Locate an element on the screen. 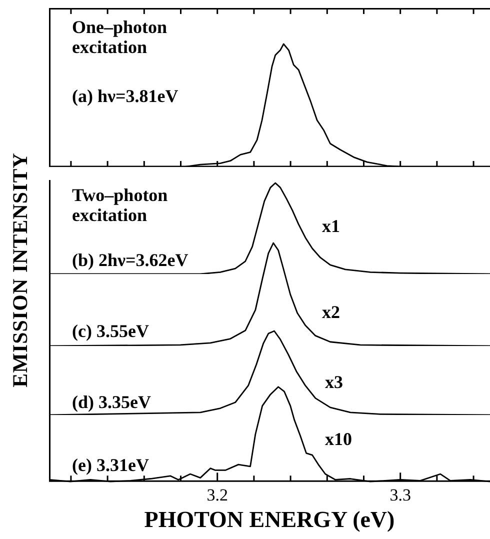 Image resolution: width=490 pixels, height=539 pixels. x-tick-label: 3.3 is located at coordinates (400, 494).